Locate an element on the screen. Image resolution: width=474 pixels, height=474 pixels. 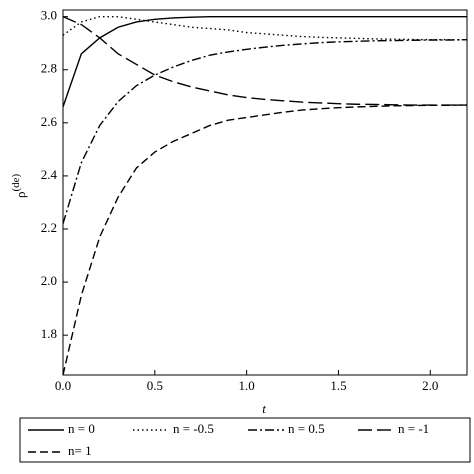
x-tick-label: 1.5 is located at coordinates (338, 385).